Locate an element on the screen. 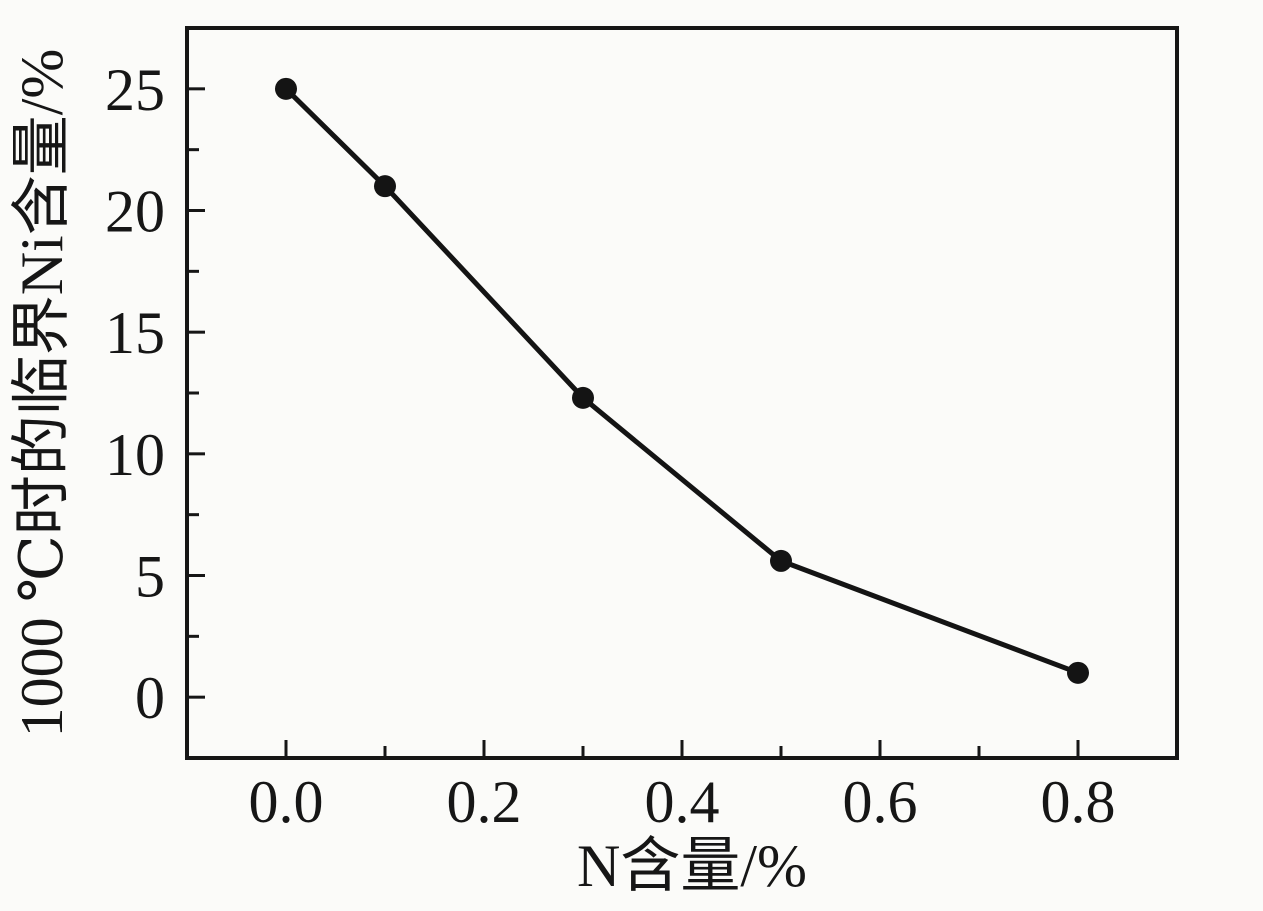 The height and width of the screenshot is (911, 1263). x-tick-label: 0.2 is located at coordinates (484, 802).